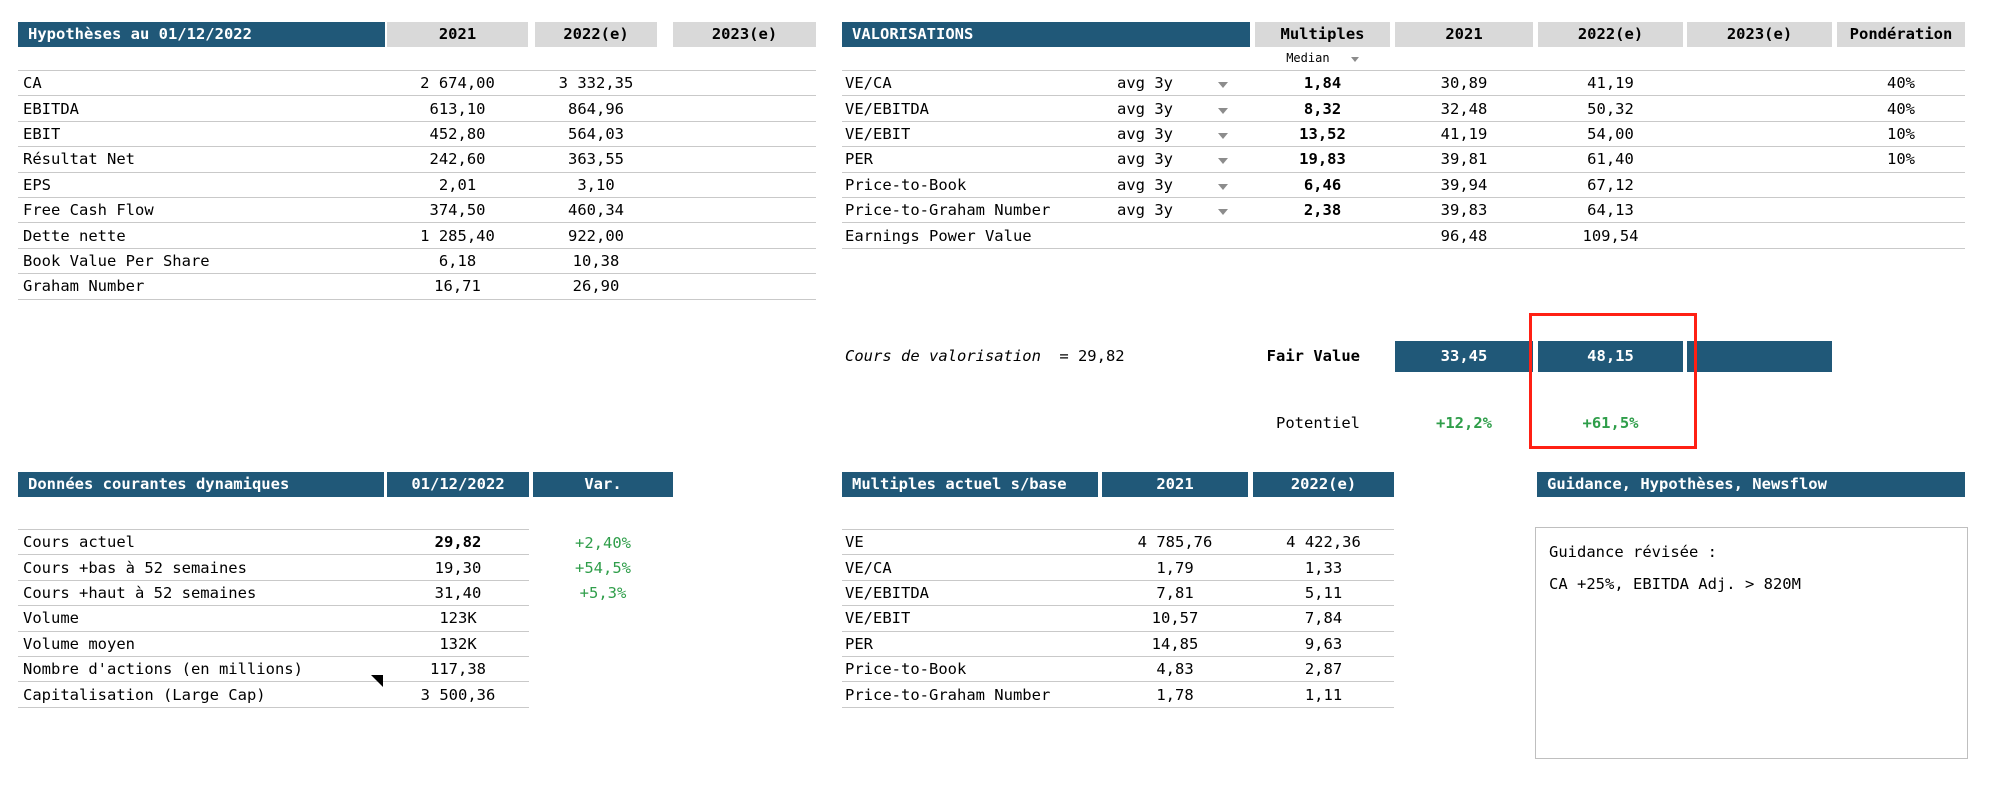 The image size is (2004, 786). I want to click on value-2022e: 9,63, so click(1323, 643).